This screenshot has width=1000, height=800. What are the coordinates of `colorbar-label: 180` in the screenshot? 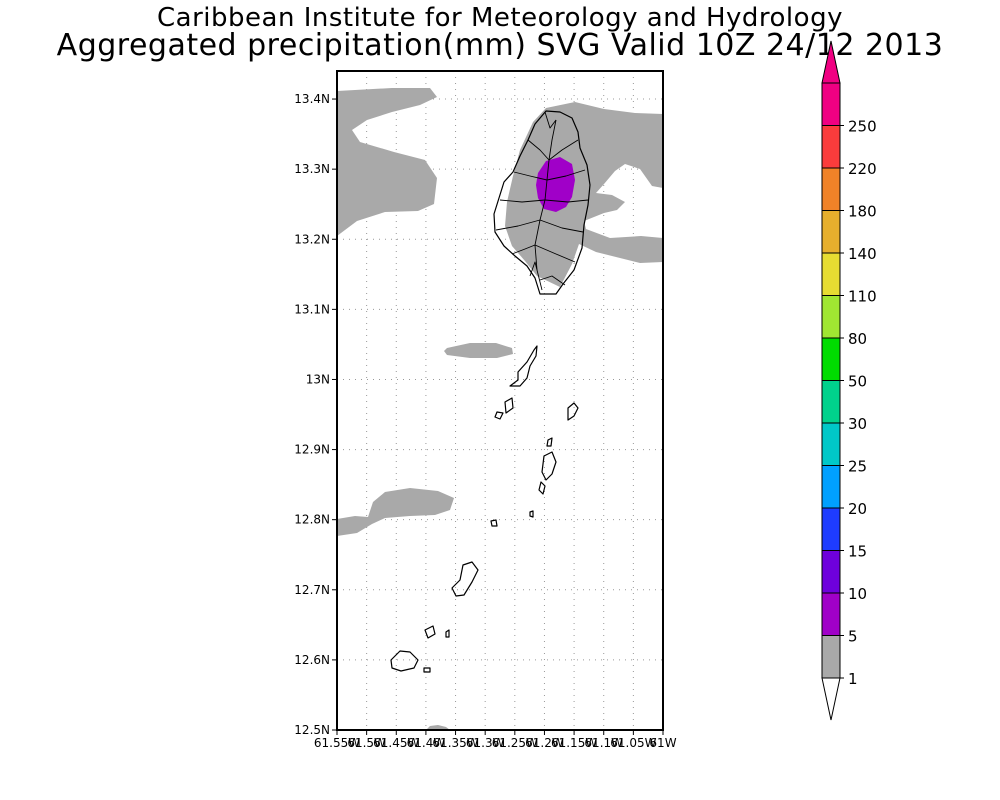 It's located at (862, 212).